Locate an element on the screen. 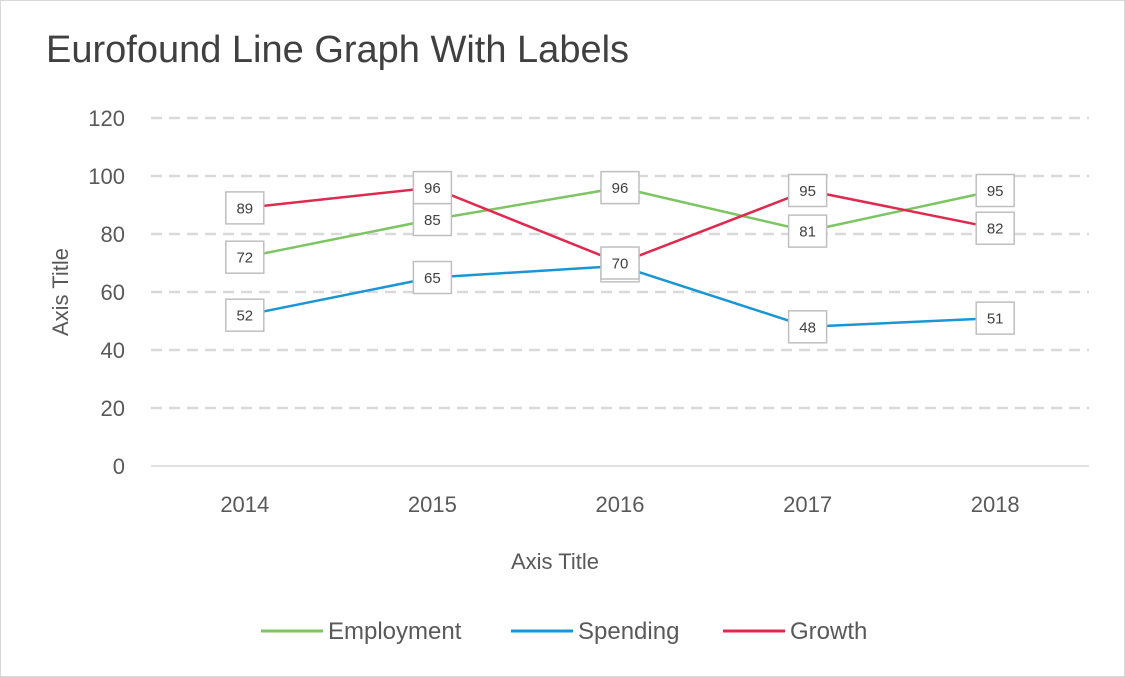 This screenshot has width=1125, height=677. legend-item-growth: Growth is located at coordinates (795, 631).